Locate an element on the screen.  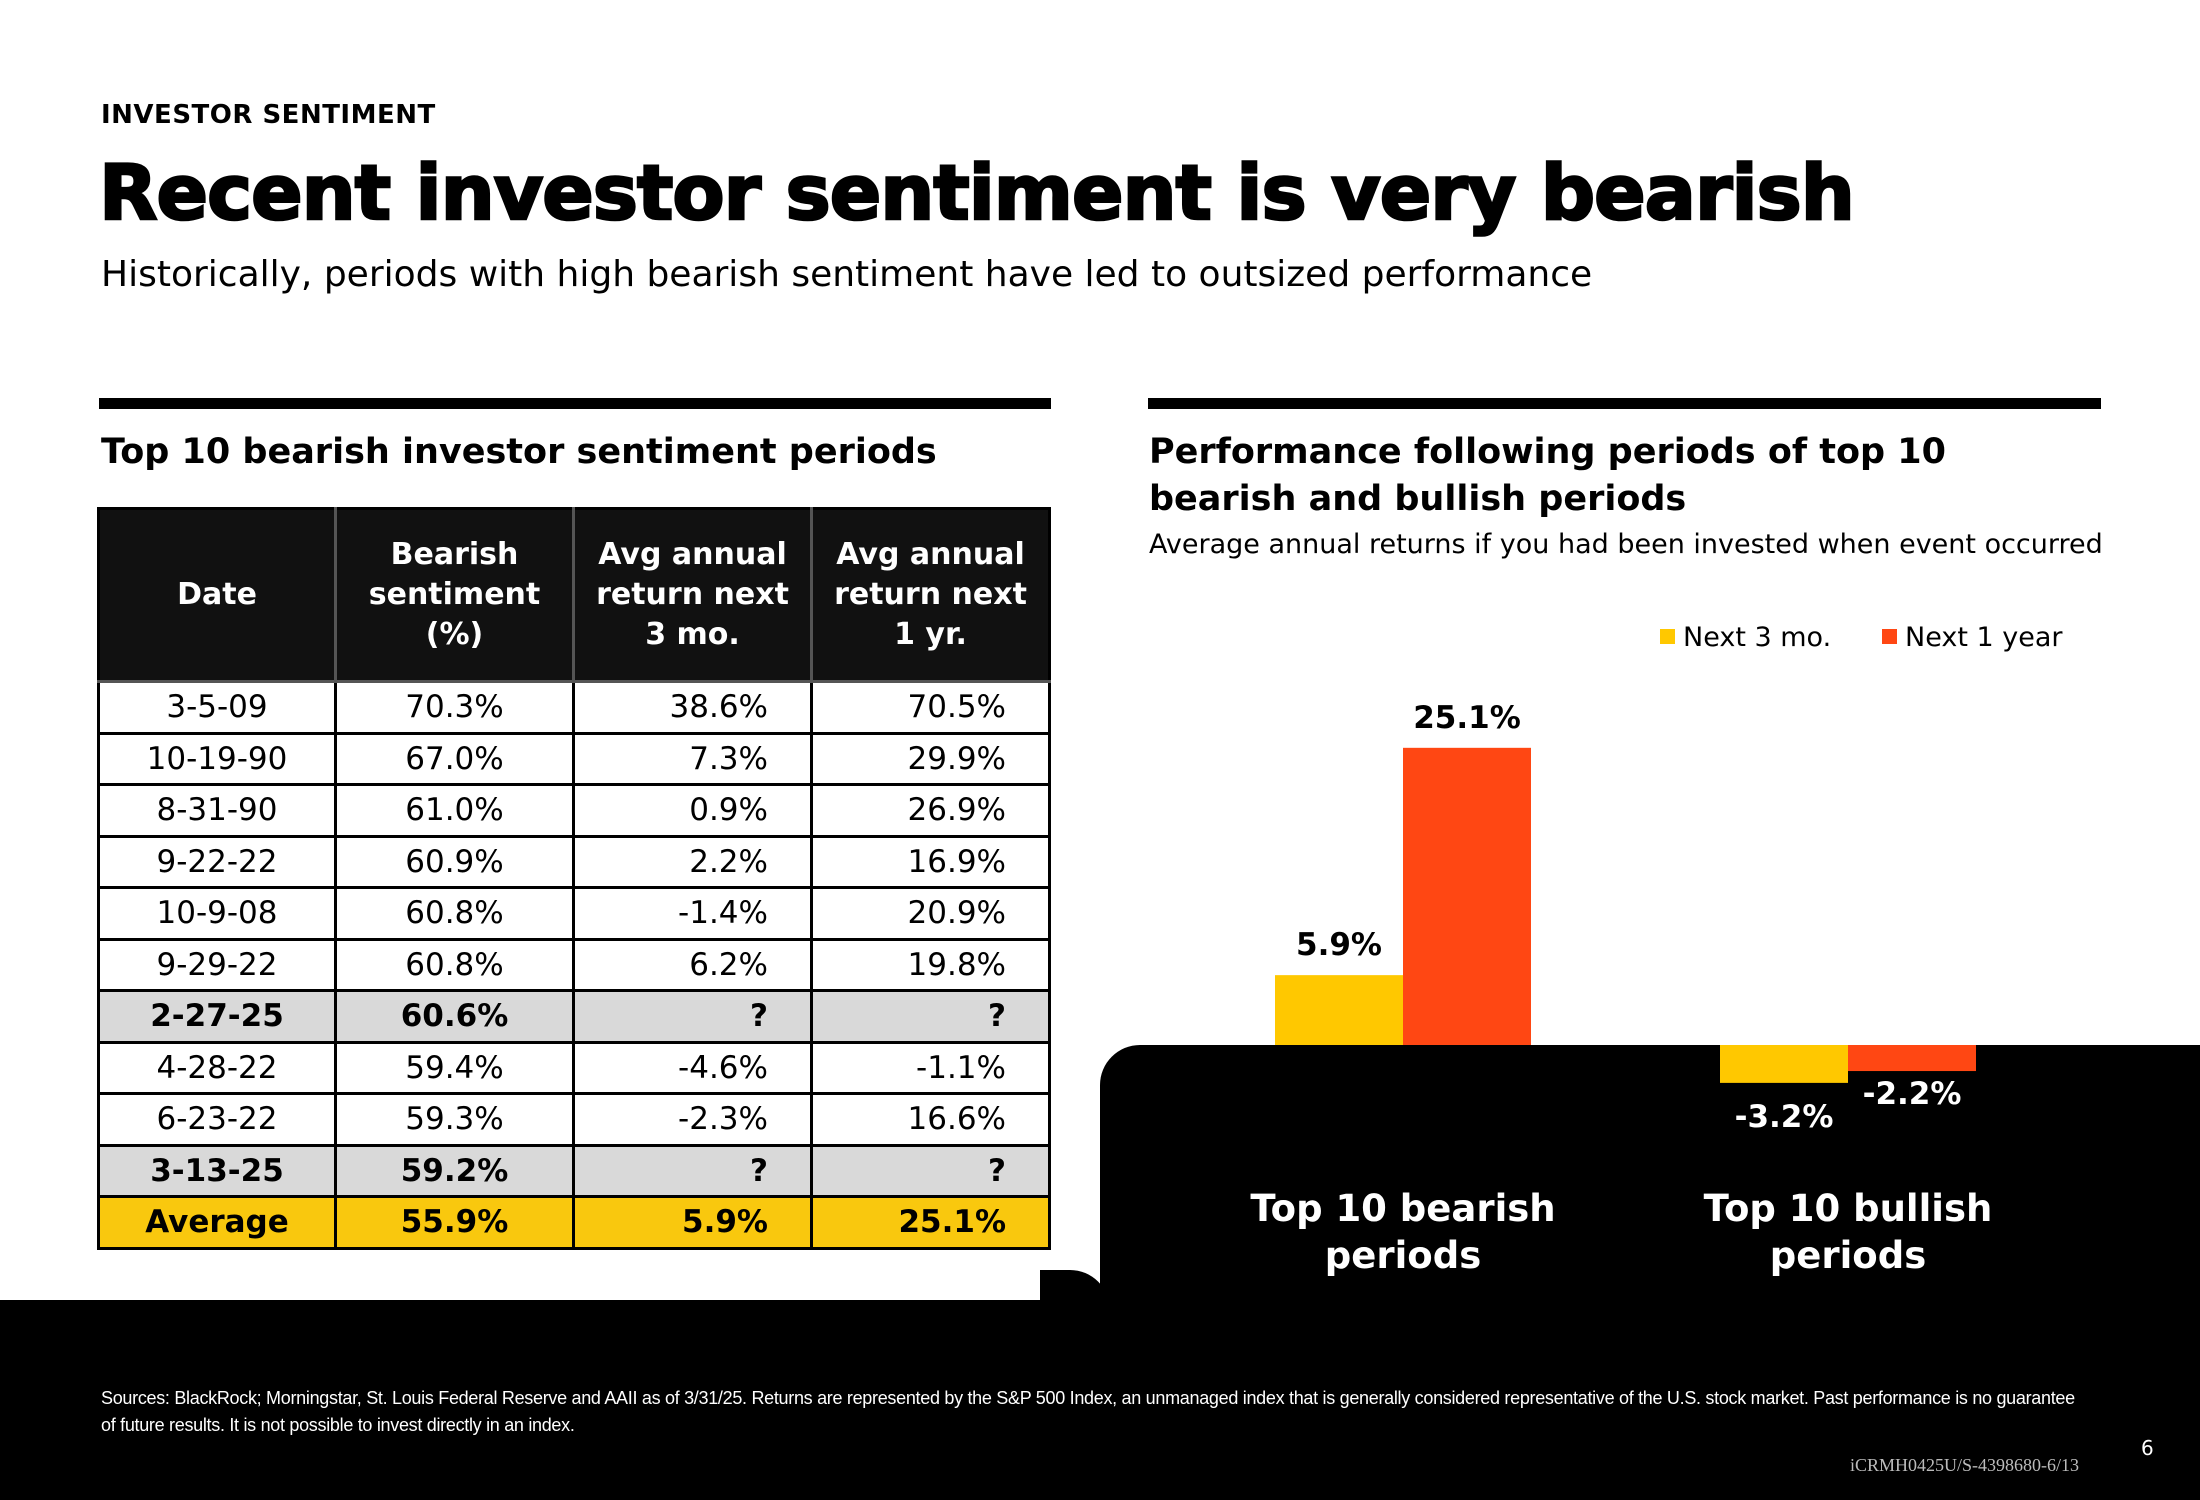
page-number: 6 is located at coordinates (2147, 1448).